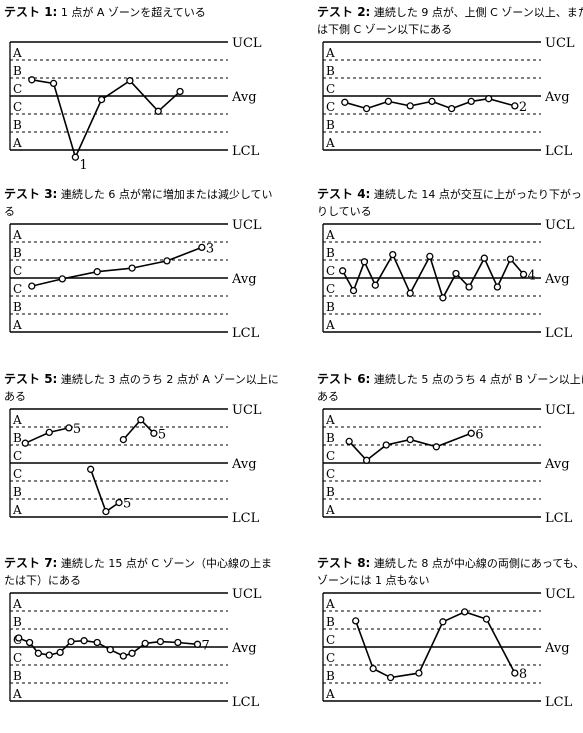  What do you see at coordinates (344, 12) in the screenshot?
I see `test-label: テスト 2:` at bounding box center [344, 12].